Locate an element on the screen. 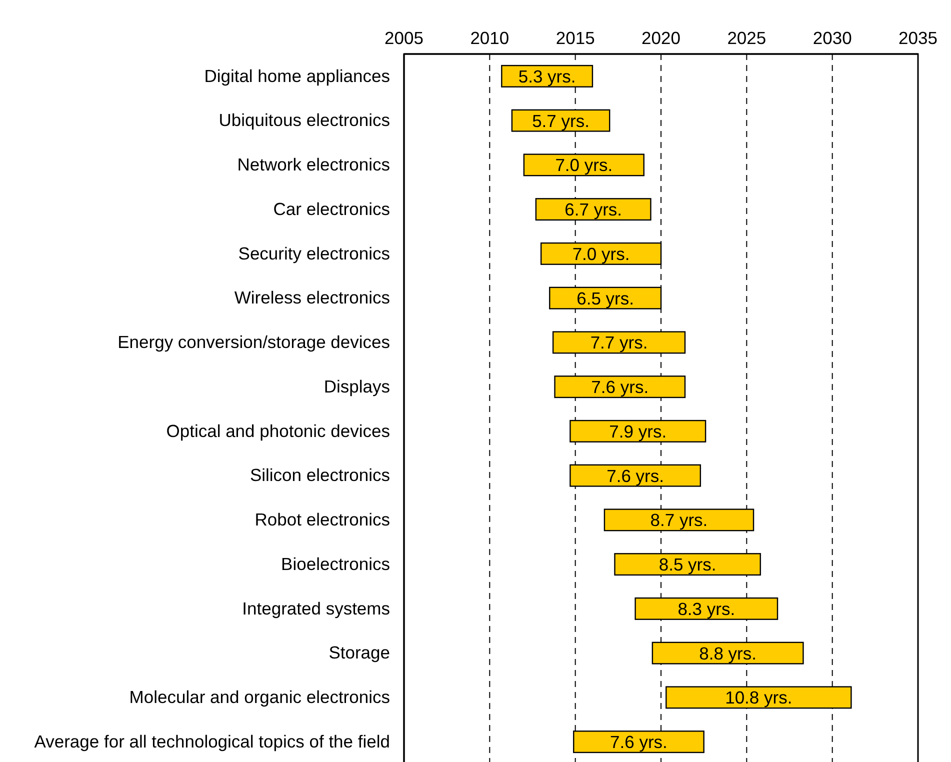 The width and height of the screenshot is (951, 762). data-label: 7.9 yrs. is located at coordinates (638, 431).